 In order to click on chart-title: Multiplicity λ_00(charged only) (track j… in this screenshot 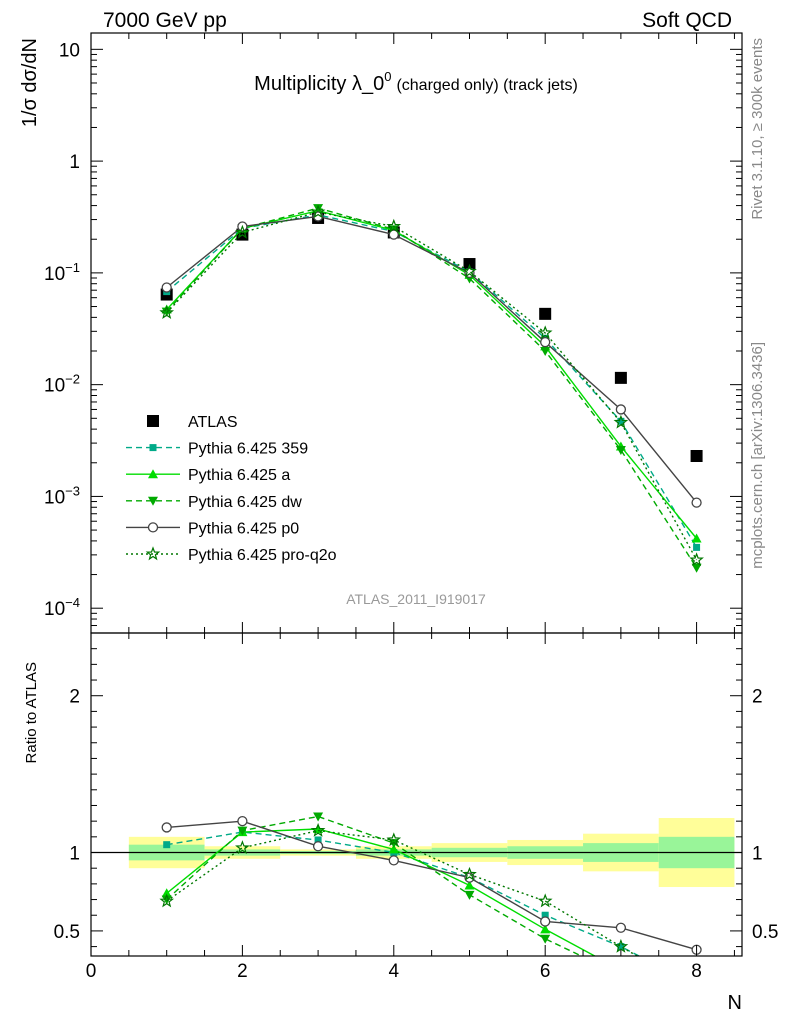, I will do `click(416, 82)`.